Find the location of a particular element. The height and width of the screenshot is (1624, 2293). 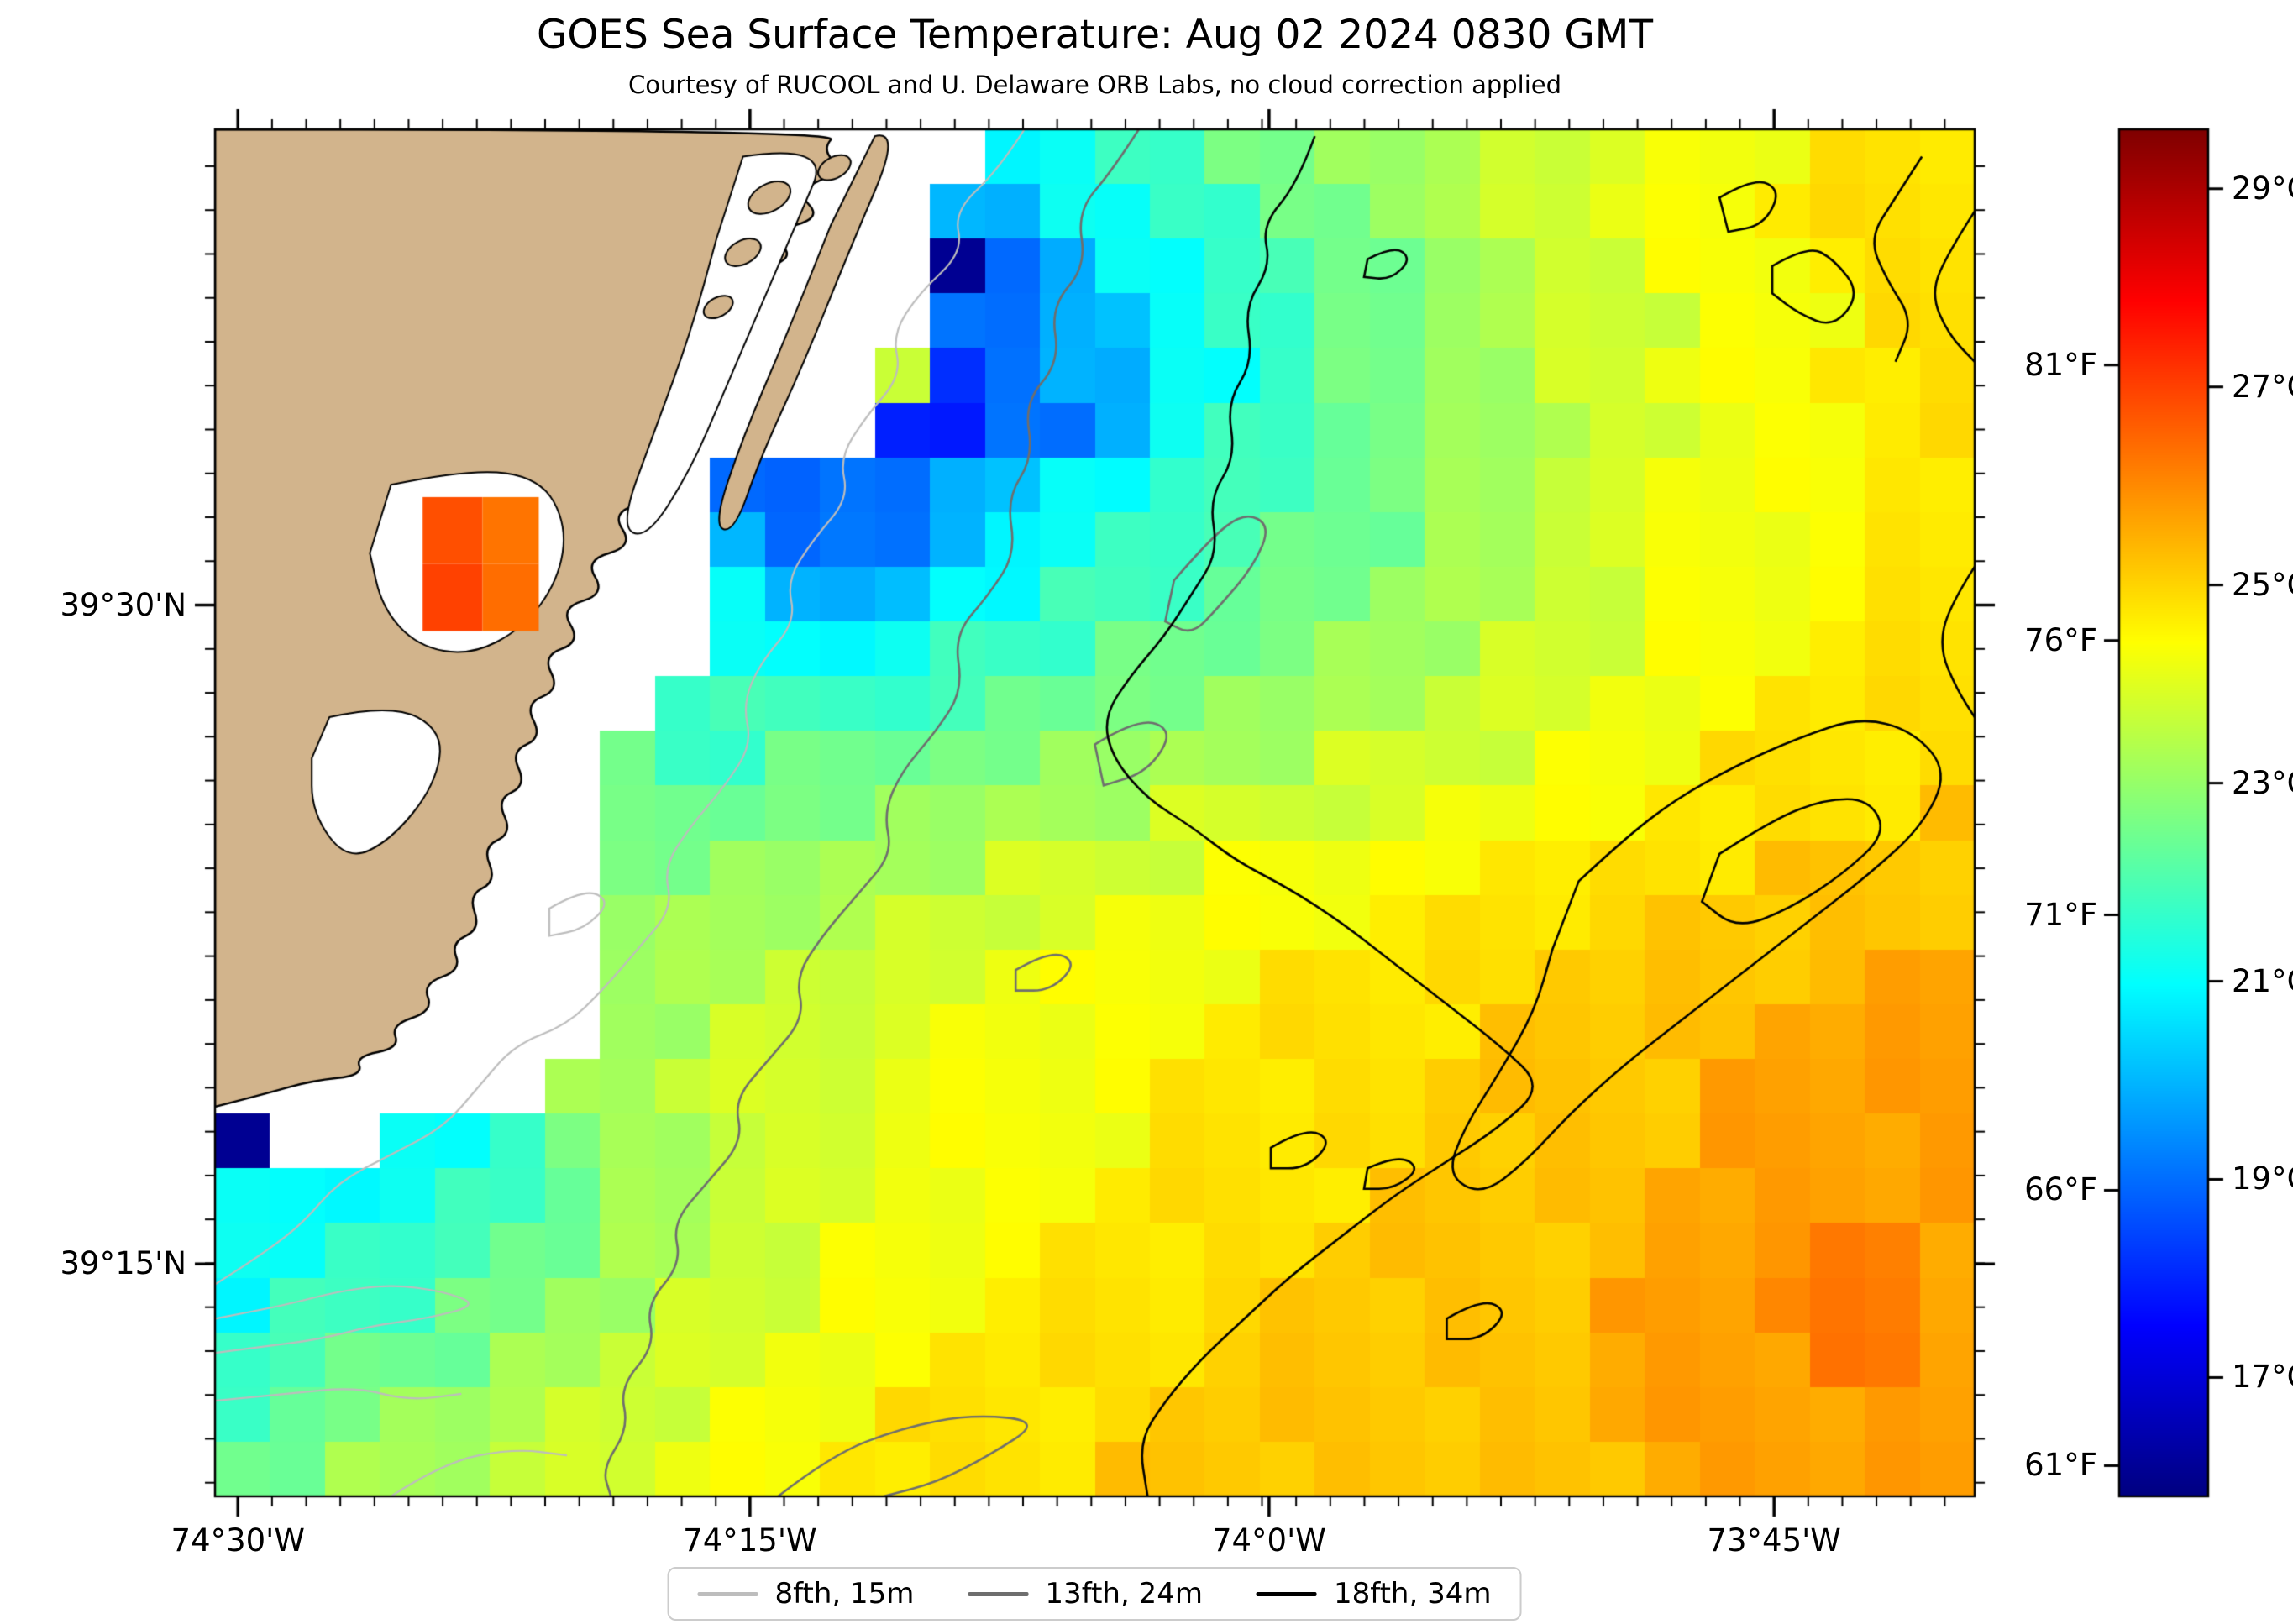

x-tick-label: 73°45'W is located at coordinates (1774, 1541).